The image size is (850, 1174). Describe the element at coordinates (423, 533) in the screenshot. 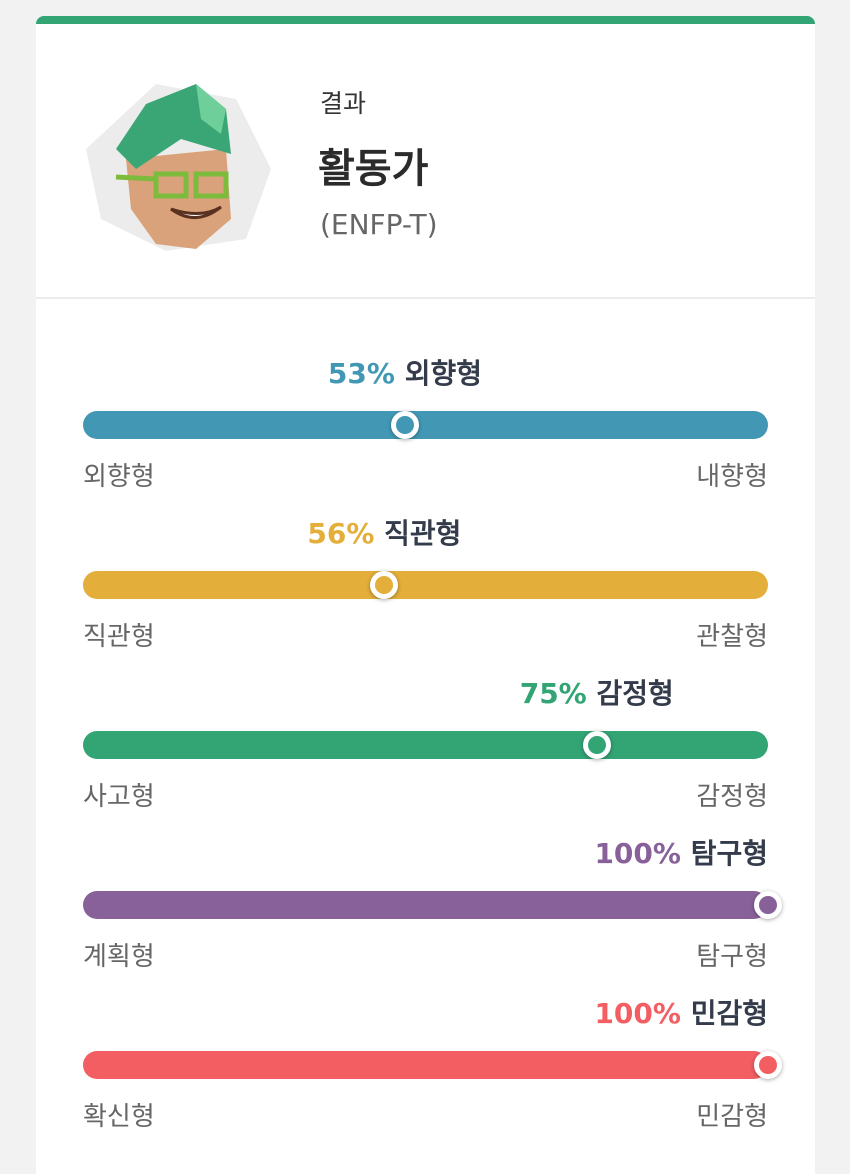

I see `trait-name: 직관형` at that location.